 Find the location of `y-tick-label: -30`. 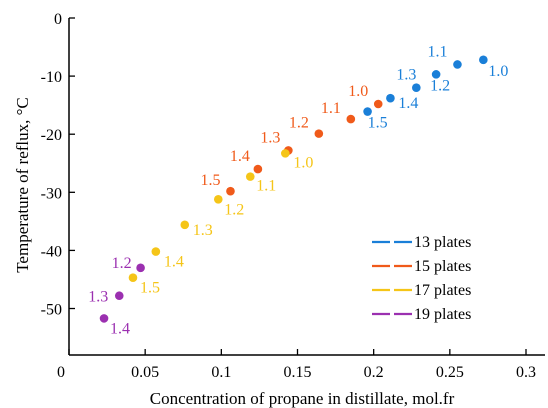

y-tick-label: -30 is located at coordinates (51, 193).